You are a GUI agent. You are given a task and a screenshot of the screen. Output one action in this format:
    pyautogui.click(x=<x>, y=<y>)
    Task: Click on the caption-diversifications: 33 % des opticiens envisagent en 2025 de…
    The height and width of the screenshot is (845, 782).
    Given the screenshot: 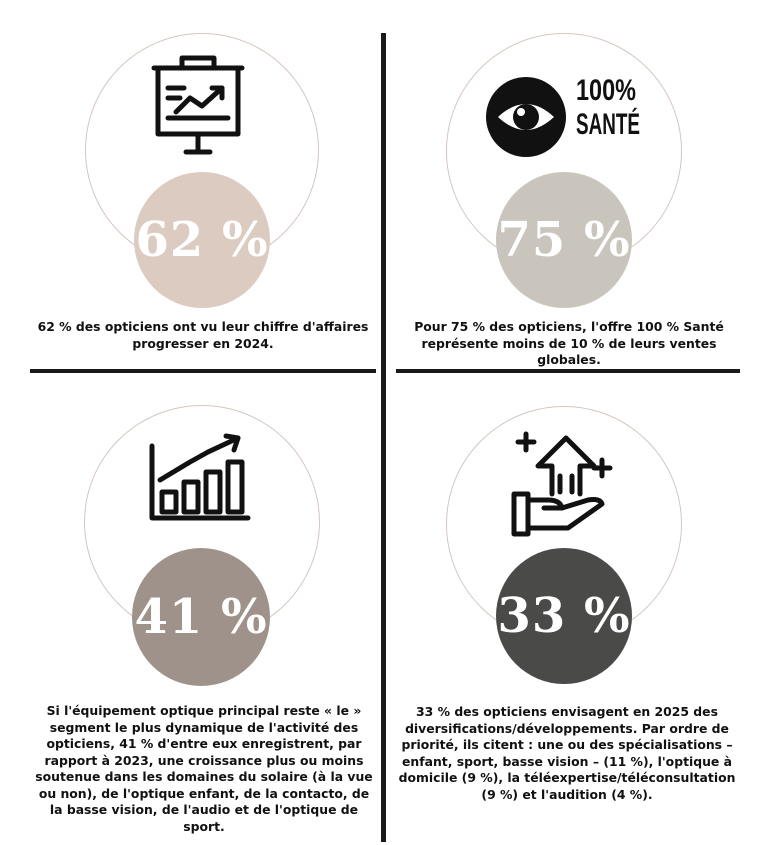 What is the action you would take?
    pyautogui.click(x=567, y=753)
    